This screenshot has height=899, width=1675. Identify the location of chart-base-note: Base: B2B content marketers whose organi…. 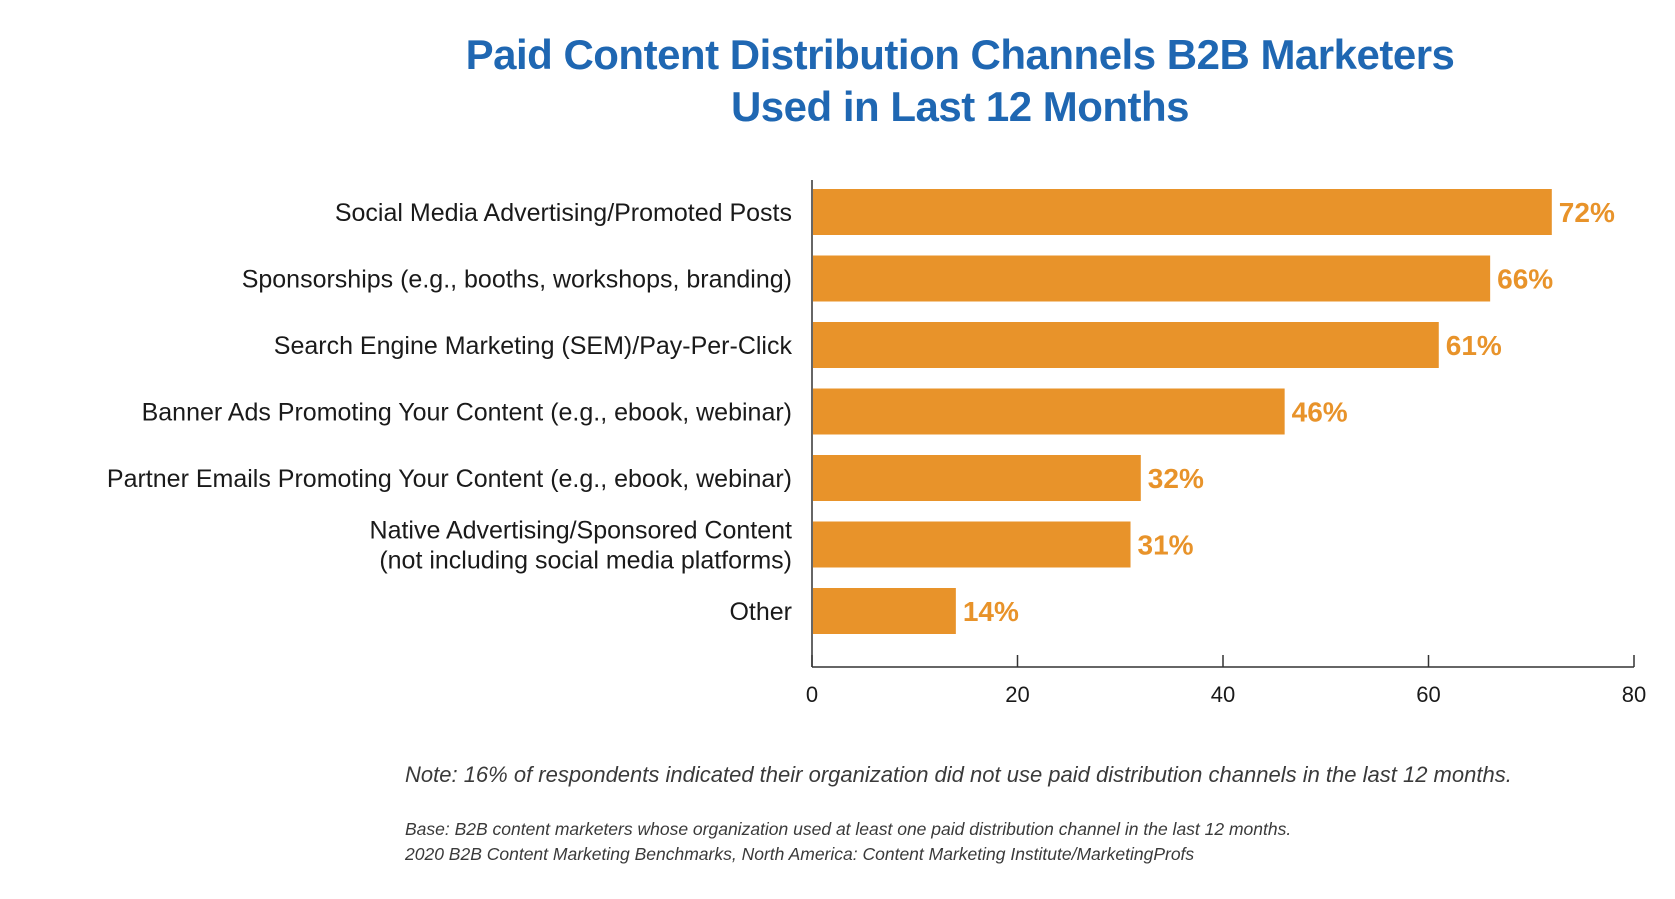
(848, 829).